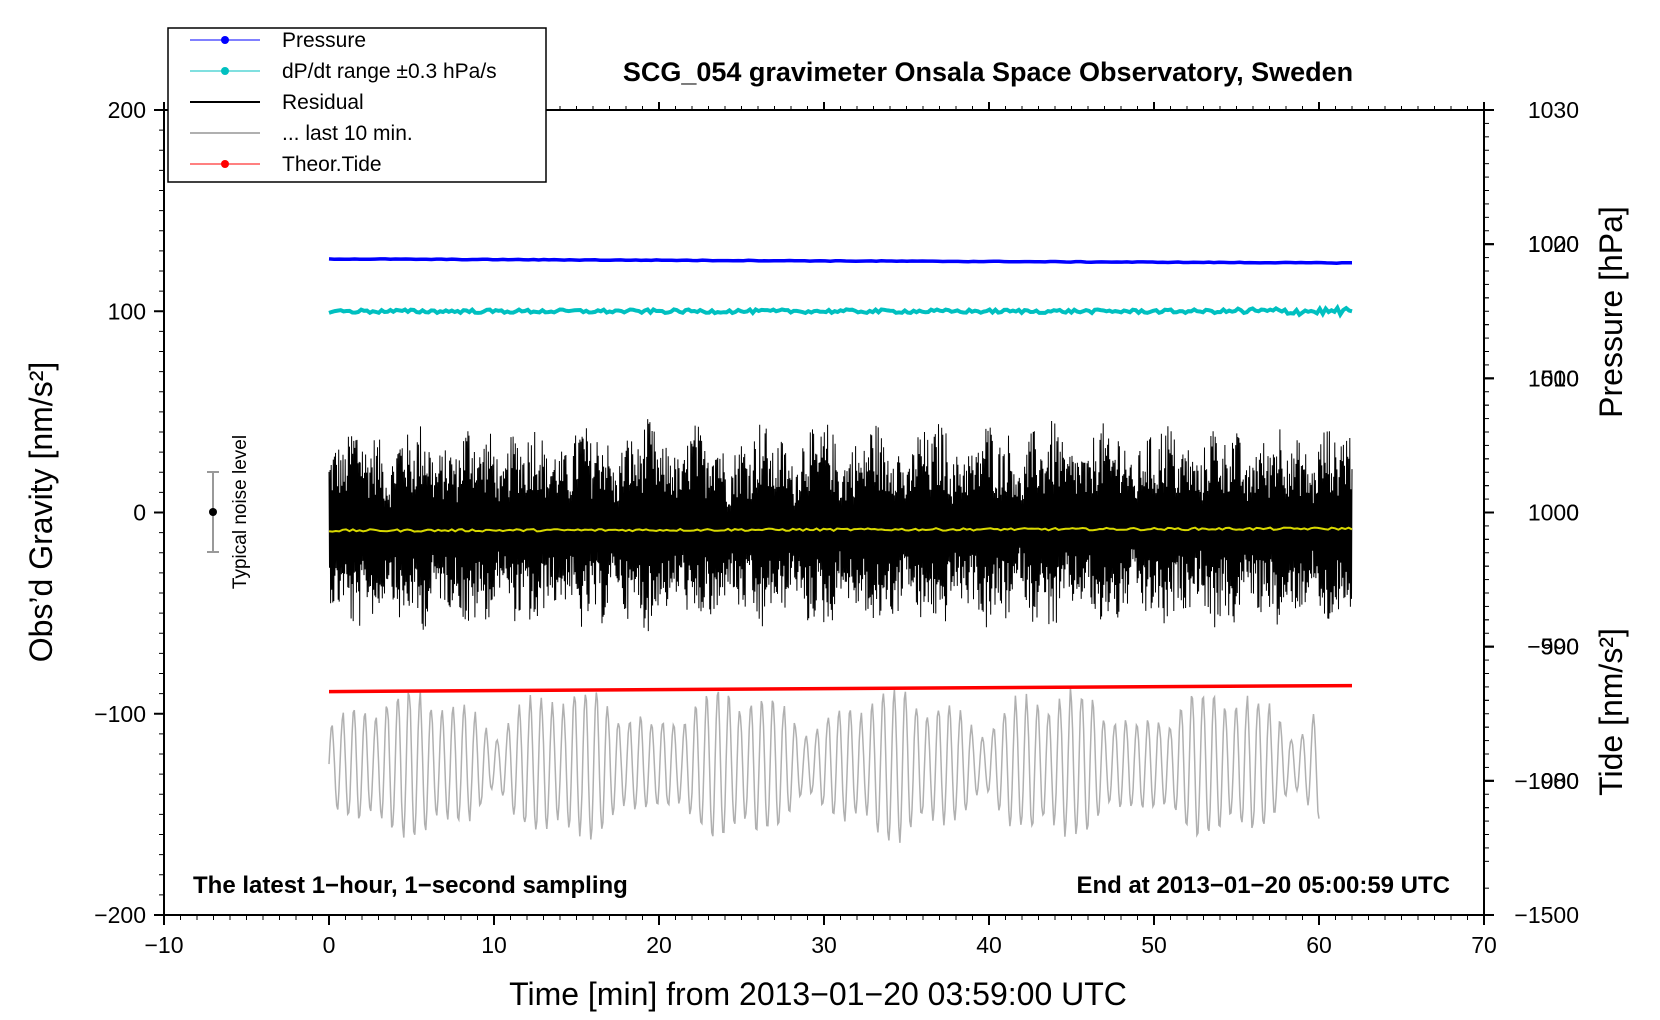 The image size is (1660, 1020). I want to click on noise-level-label: Typical noise level, so click(240, 512).